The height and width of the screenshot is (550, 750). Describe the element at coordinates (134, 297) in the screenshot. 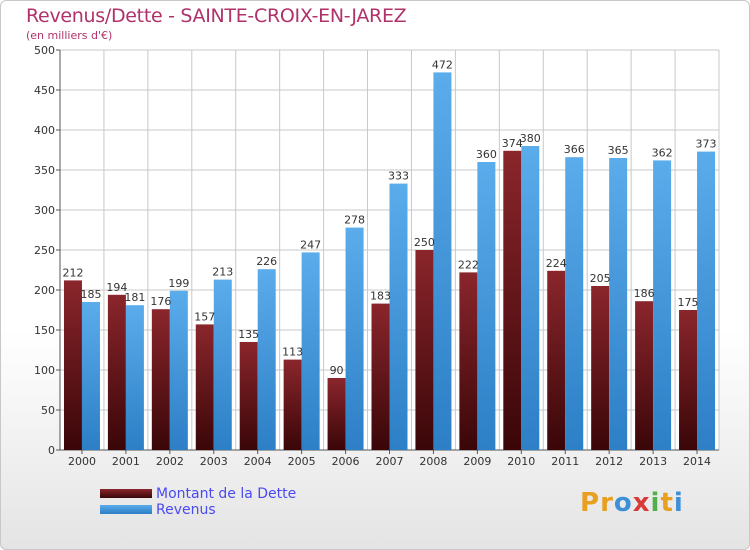

I see `data-label-revenus: 181` at that location.